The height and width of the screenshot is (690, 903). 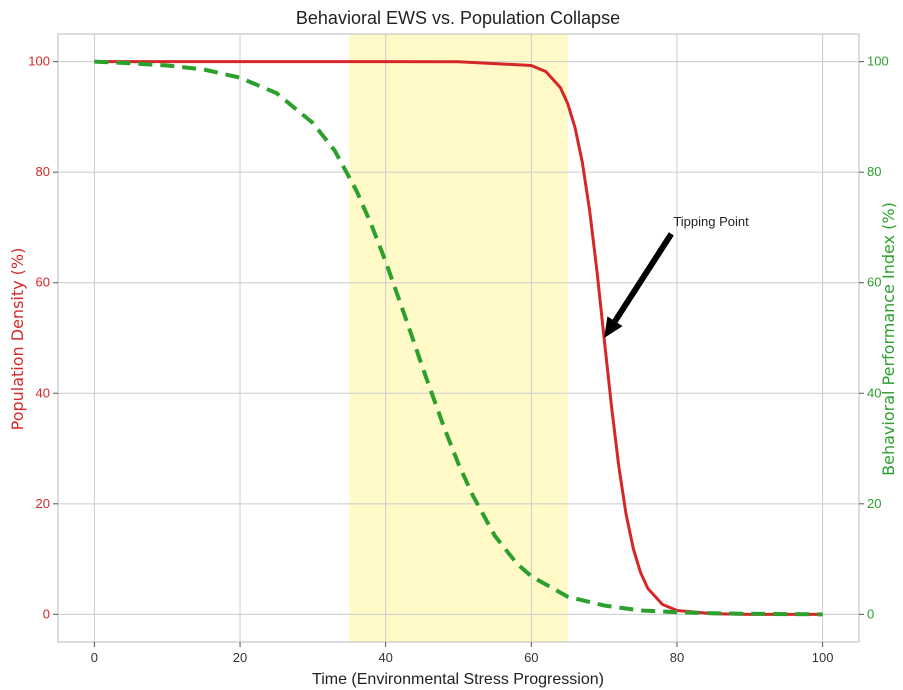 What do you see at coordinates (46, 613) in the screenshot?
I see `y-left-tick-label: 0` at bounding box center [46, 613].